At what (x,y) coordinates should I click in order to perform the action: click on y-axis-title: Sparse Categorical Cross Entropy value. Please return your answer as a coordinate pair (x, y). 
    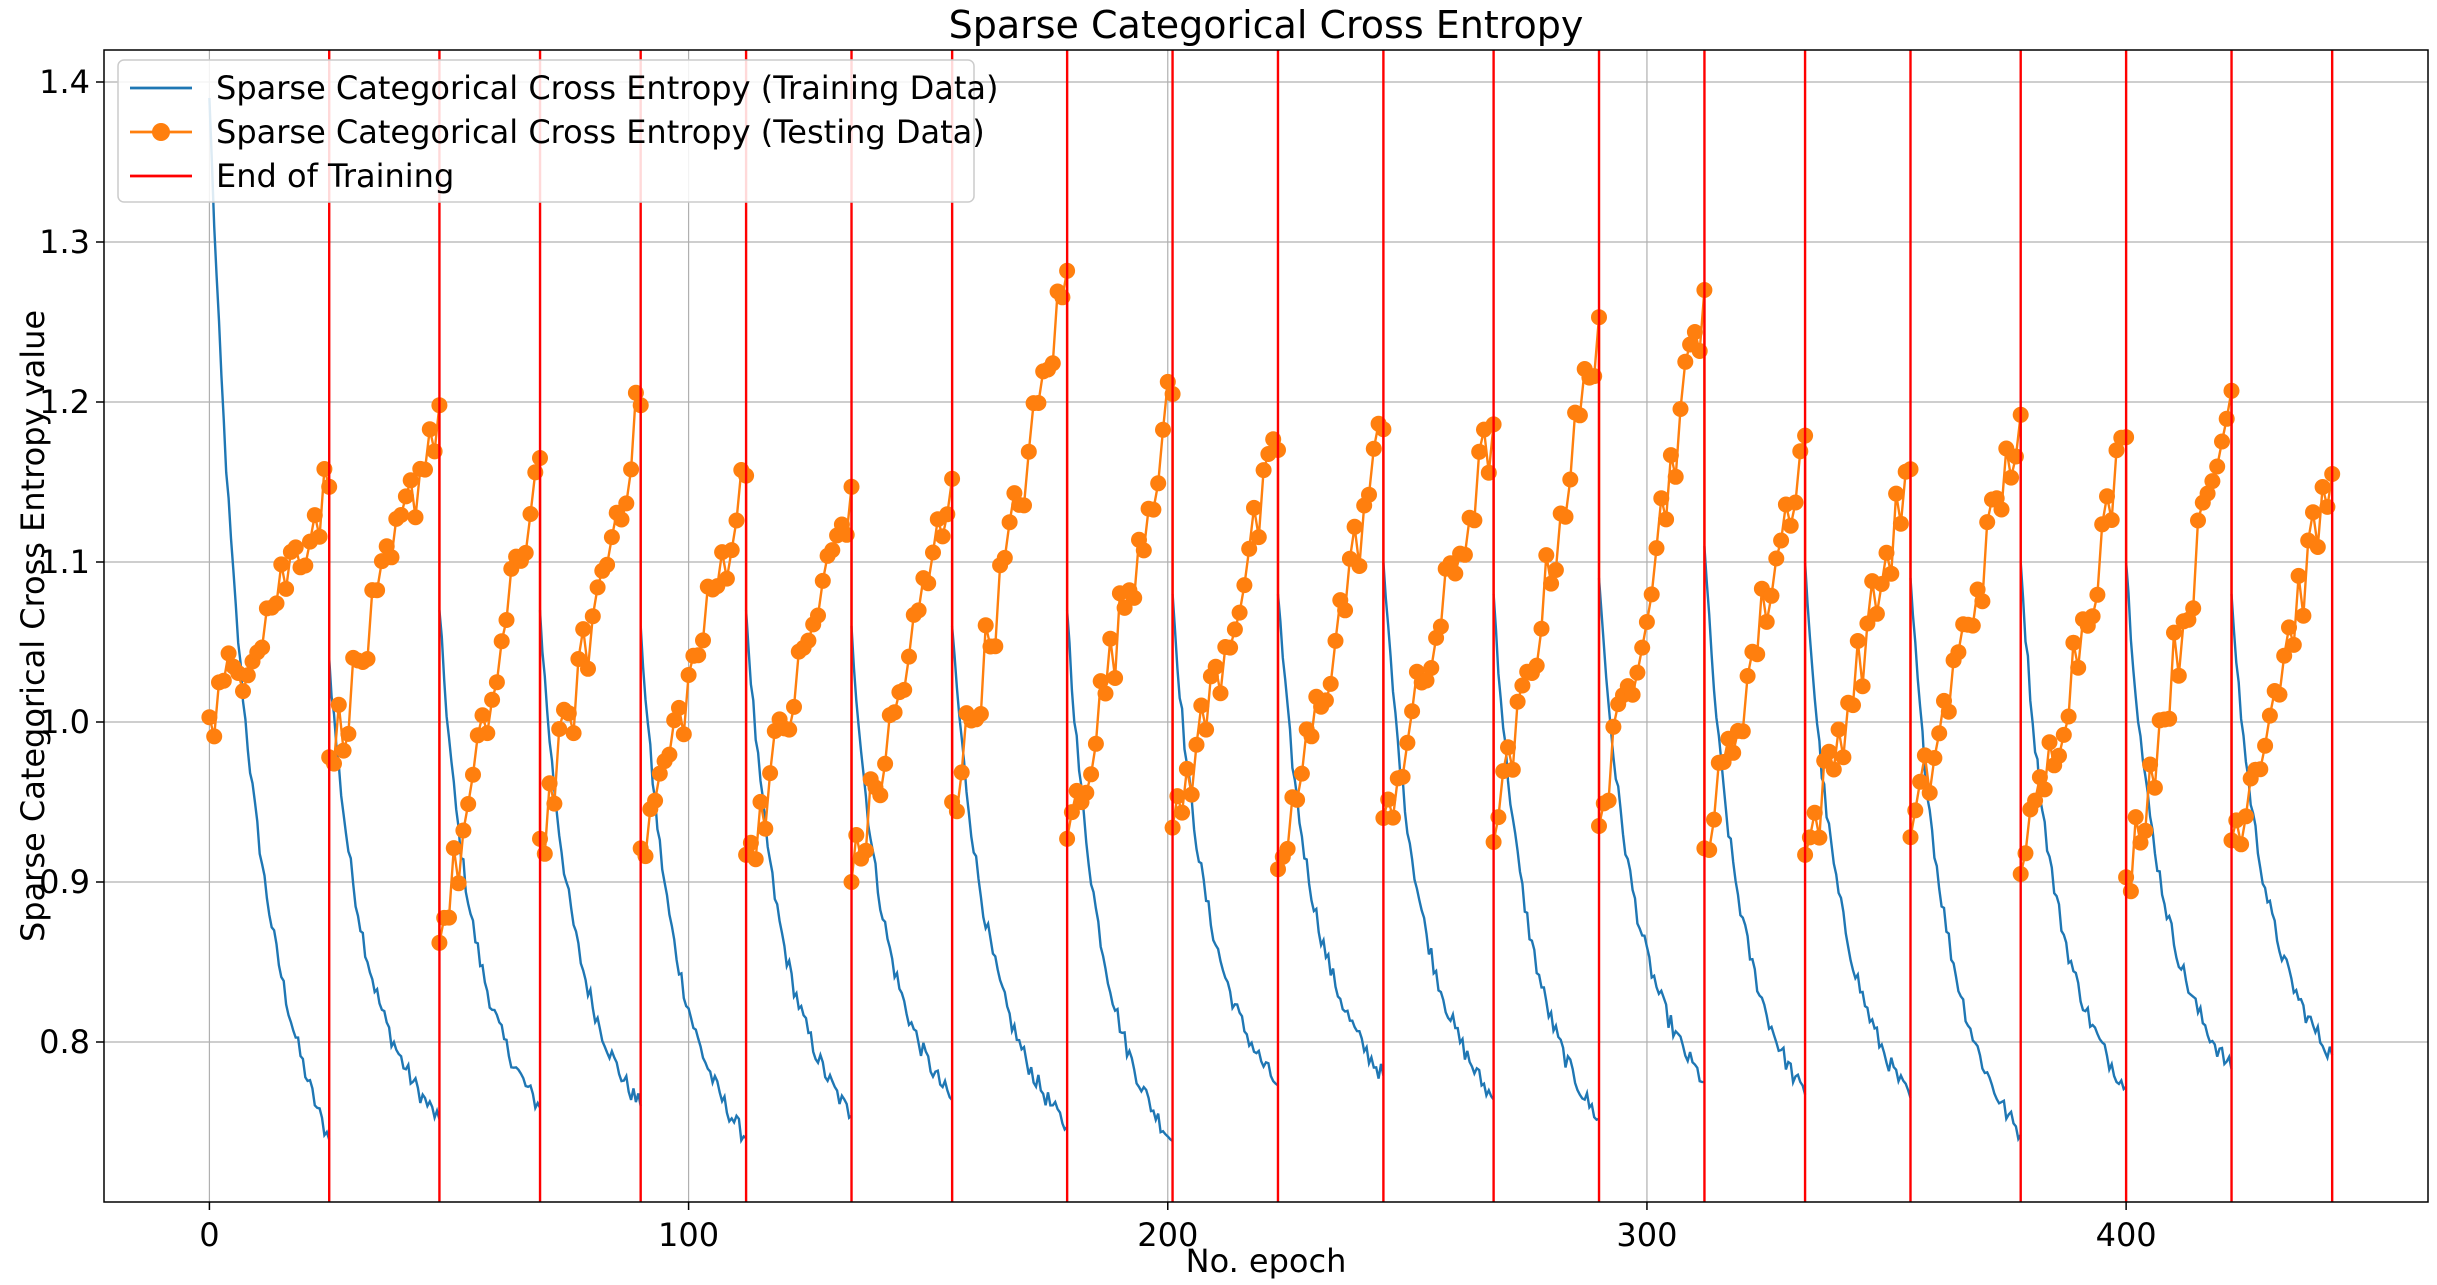
    Looking at the image, I should click on (33, 626).